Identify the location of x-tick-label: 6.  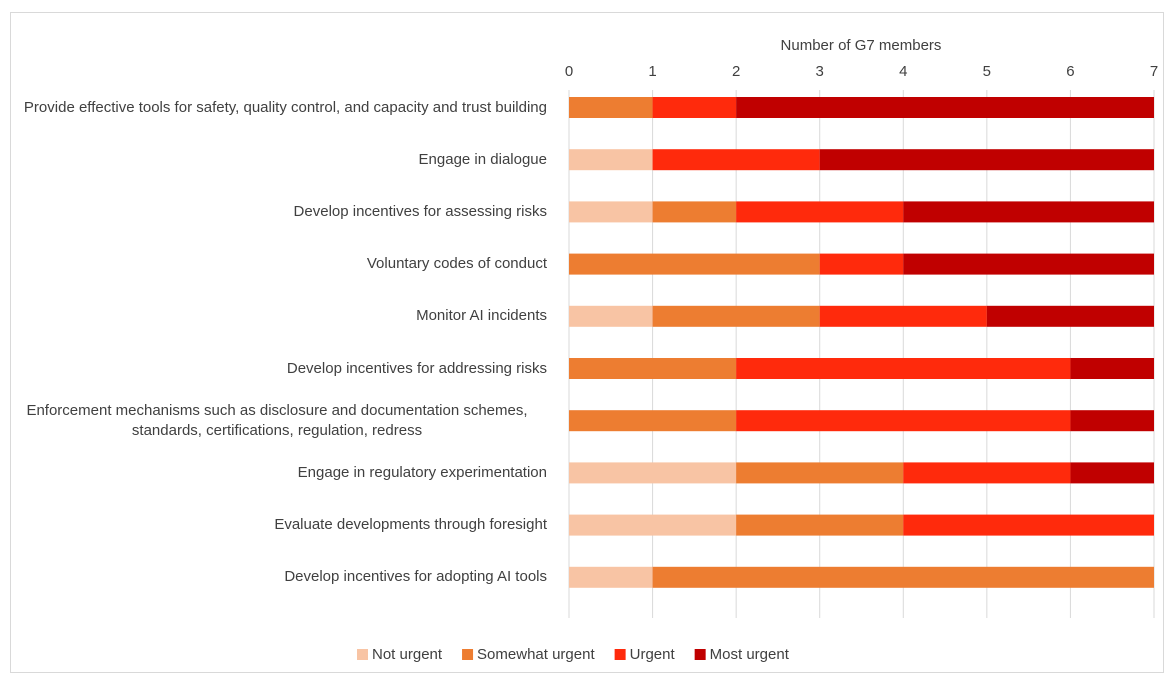
(1070, 71).